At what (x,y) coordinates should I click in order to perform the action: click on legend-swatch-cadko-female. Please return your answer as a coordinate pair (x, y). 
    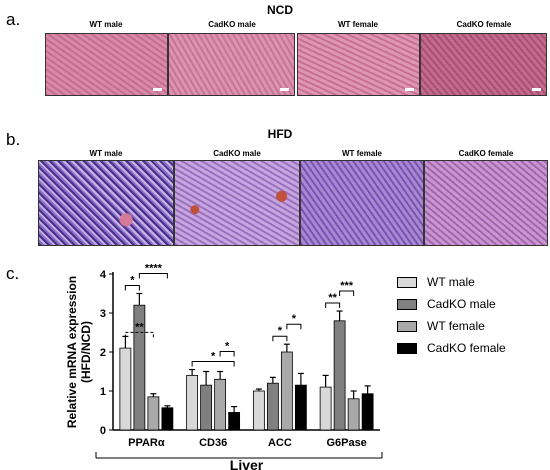
    Looking at the image, I should click on (407, 348).